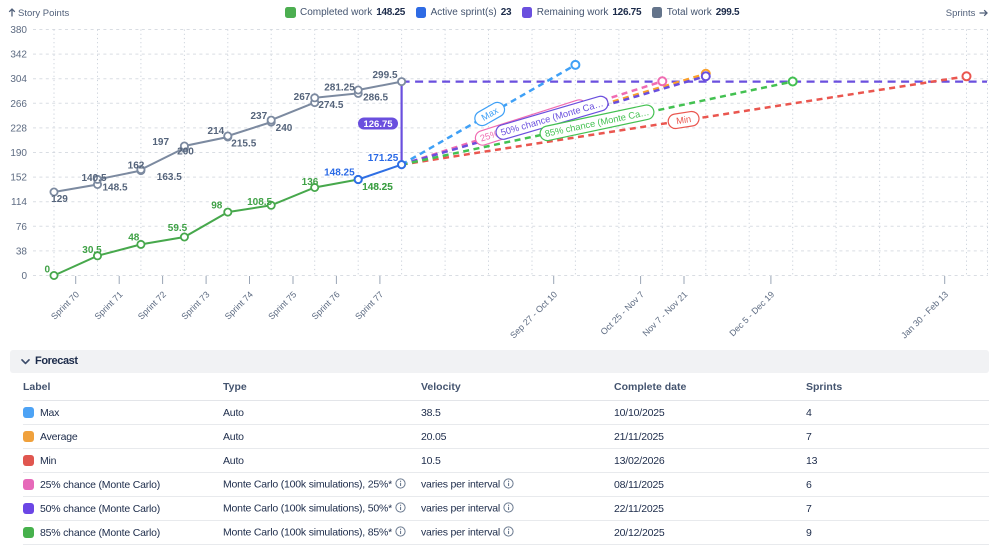 Image resolution: width=999 pixels, height=548 pixels. Describe the element at coordinates (169, 177) in the screenshot. I see `svg-text: 163.5` at that location.